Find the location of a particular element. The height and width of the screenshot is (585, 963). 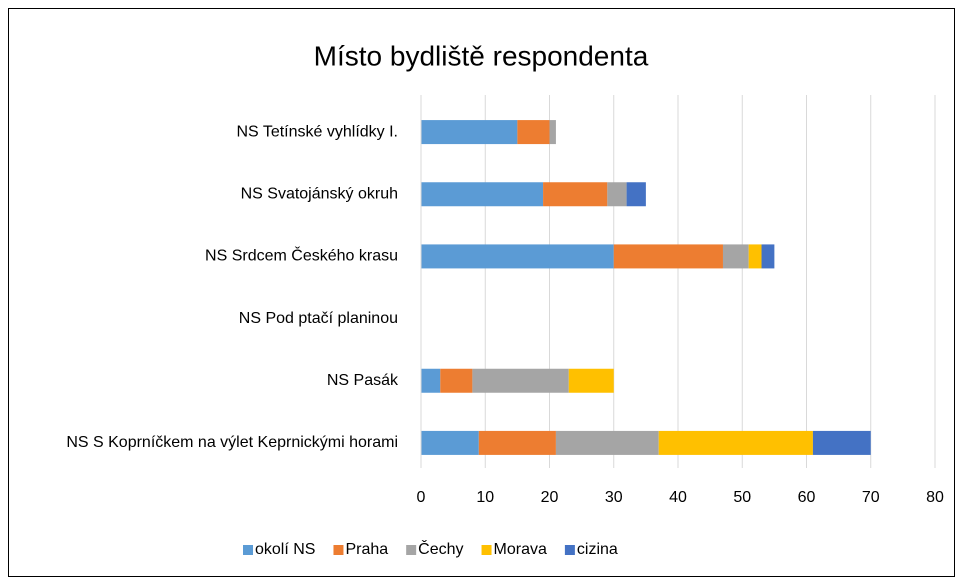

x-tick-label: 50 is located at coordinates (742, 497).